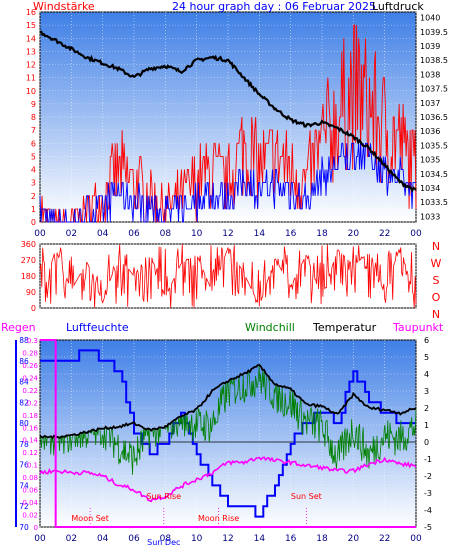  What do you see at coordinates (89, 518) in the screenshot?
I see `event-label: Moon Set` at bounding box center [89, 518].